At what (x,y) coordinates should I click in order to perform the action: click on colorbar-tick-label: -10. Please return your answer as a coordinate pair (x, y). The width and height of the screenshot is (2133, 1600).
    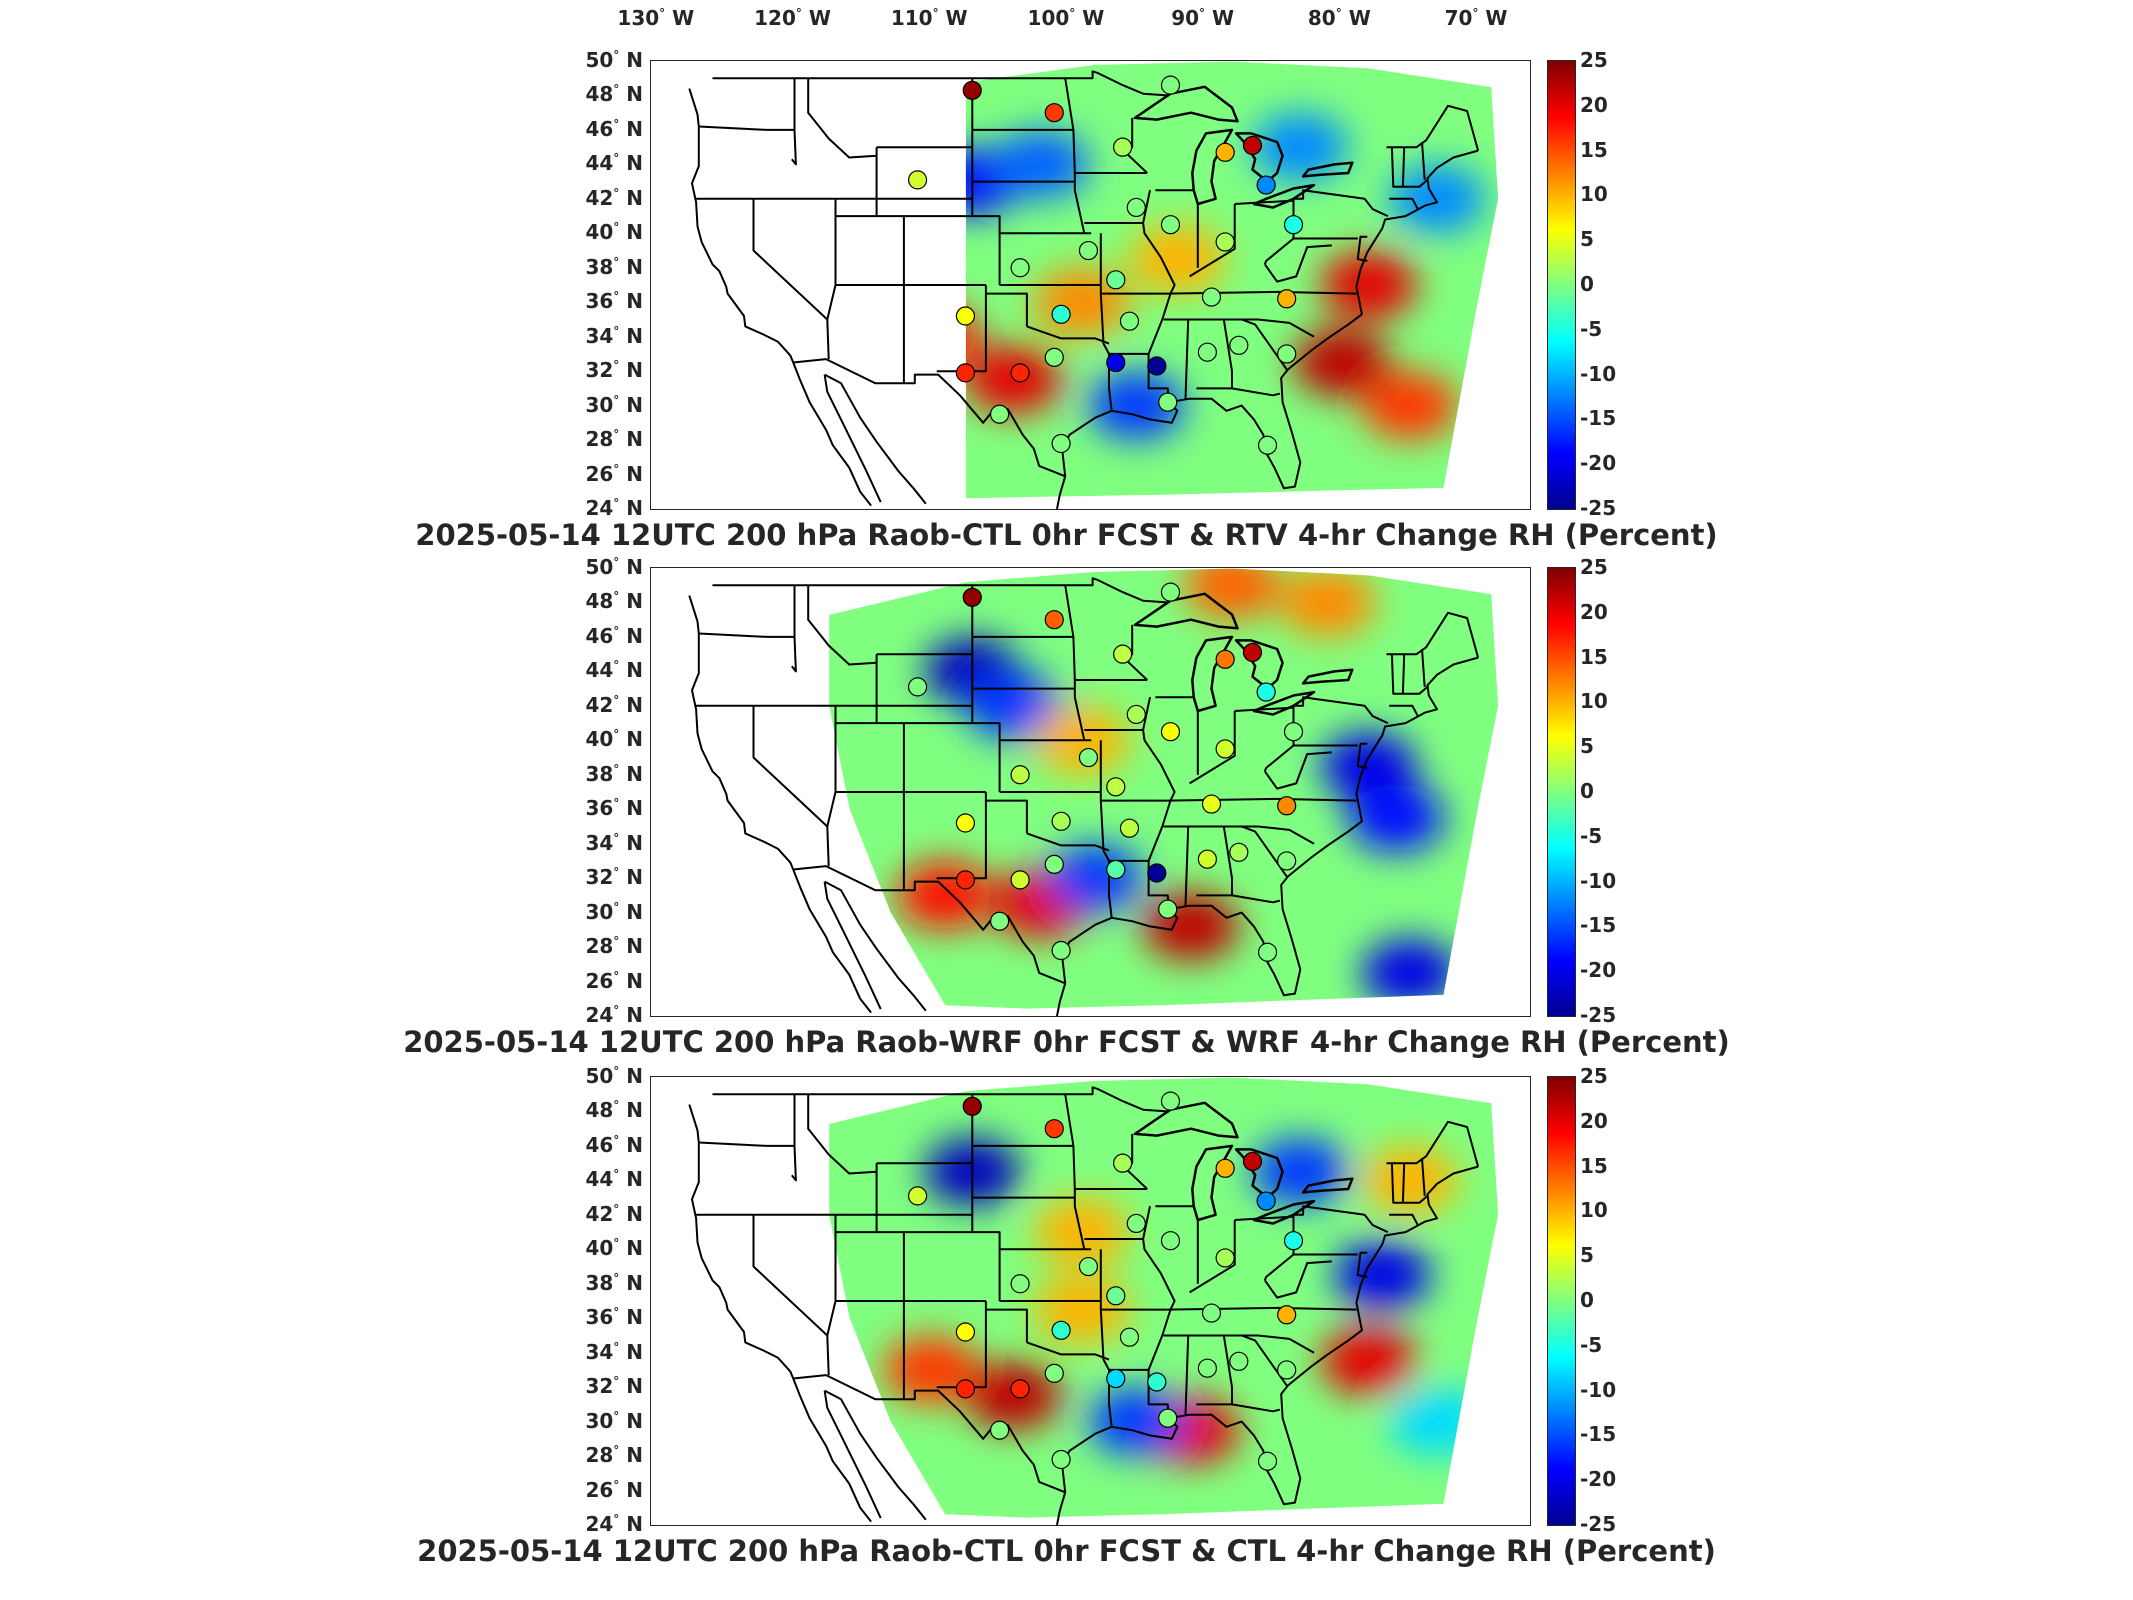
    Looking at the image, I should click on (1598, 1389).